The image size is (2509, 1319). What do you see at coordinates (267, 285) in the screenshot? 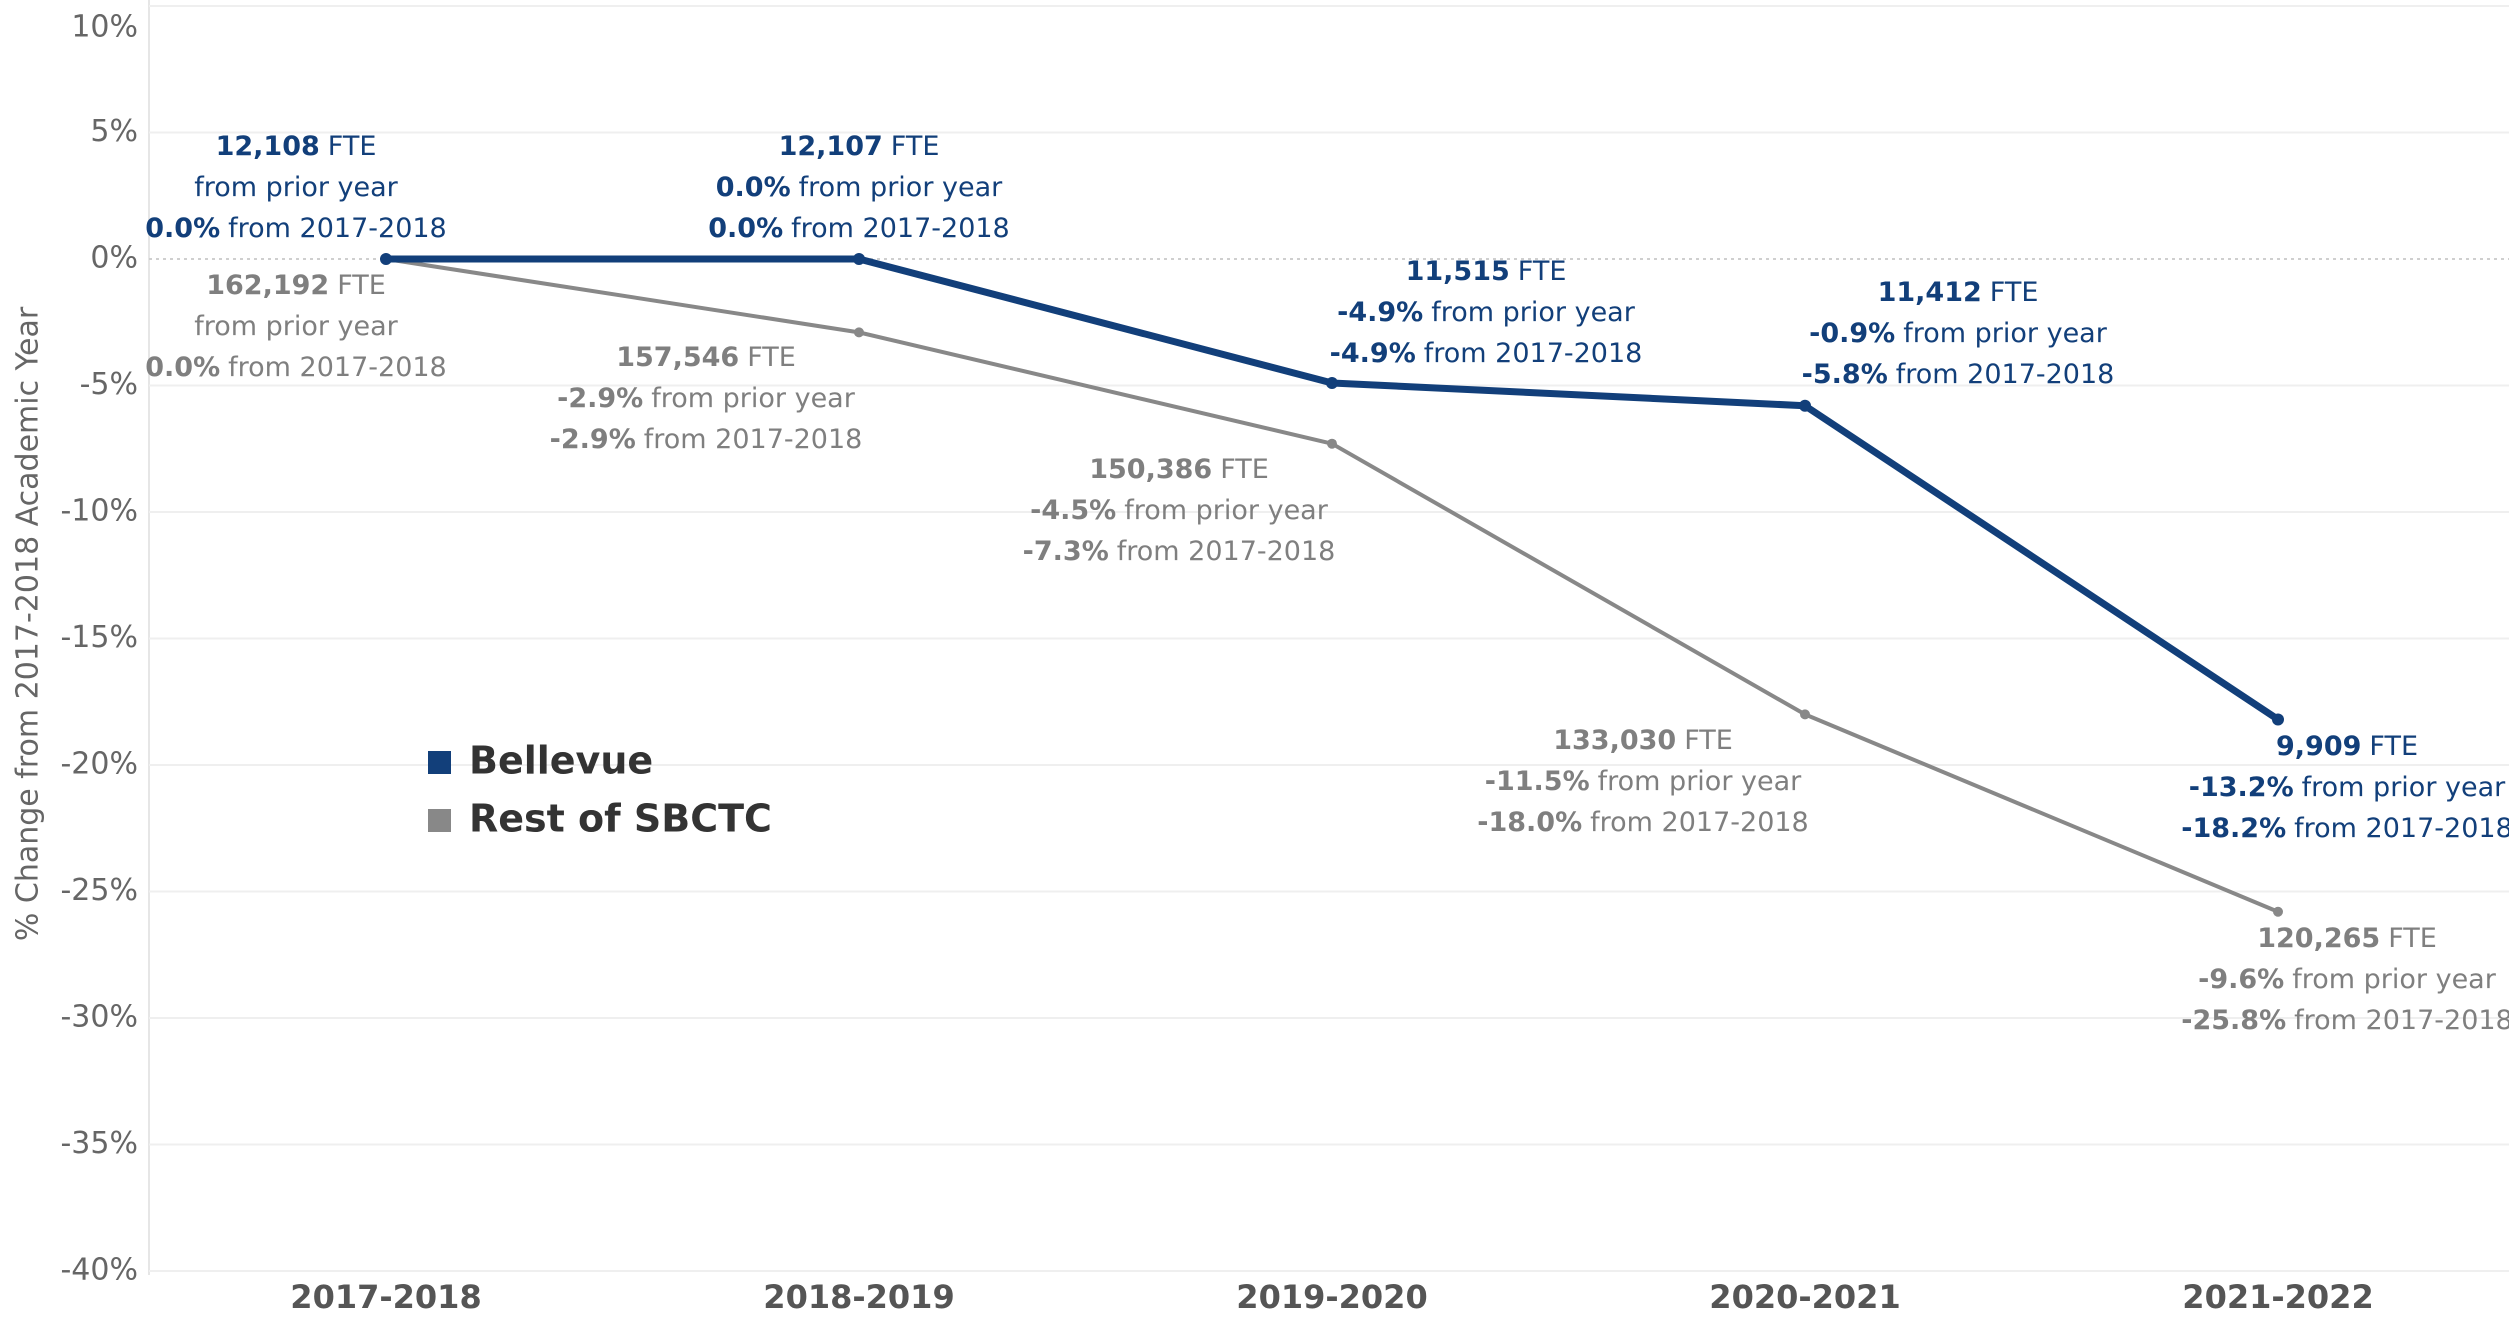
I see `fte-value: 162,192` at bounding box center [267, 285].